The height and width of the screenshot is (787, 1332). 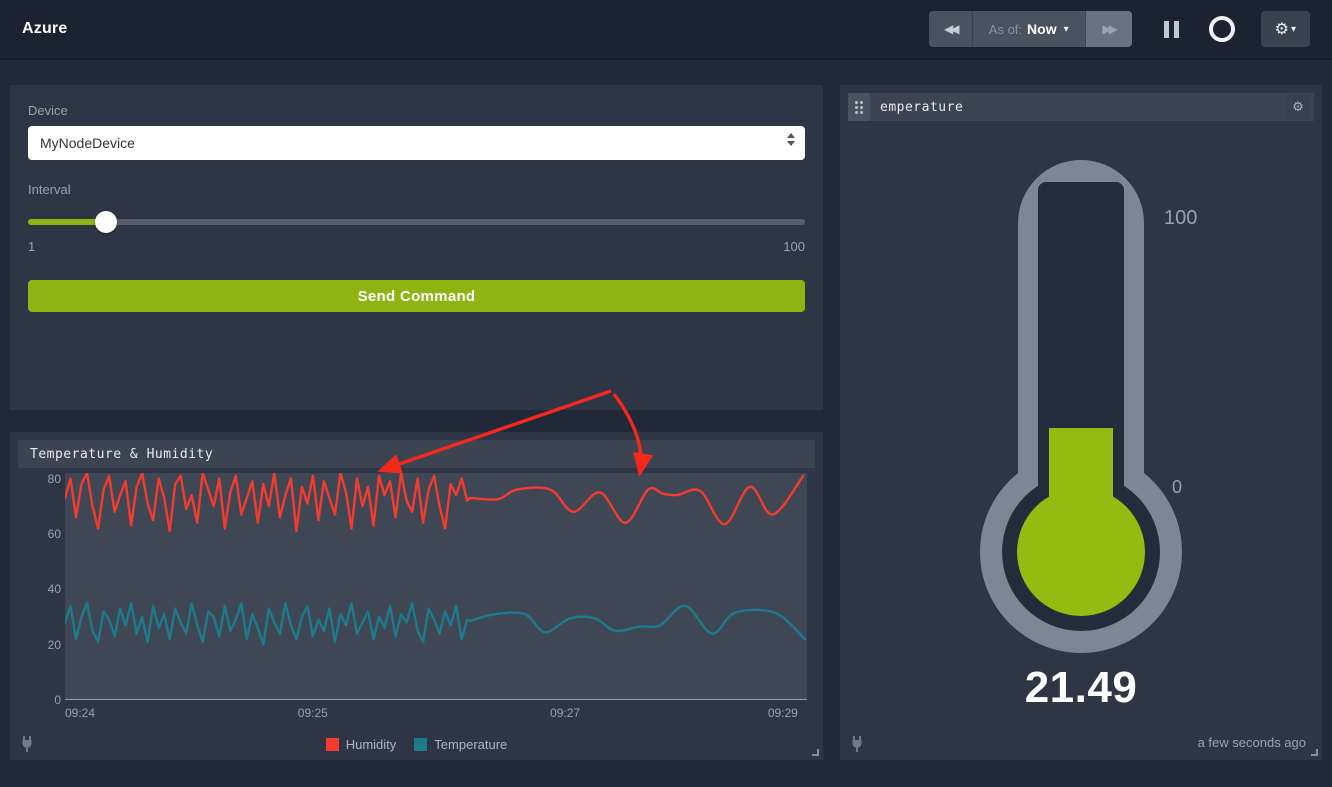 I want to click on gauge-min-label: 0, so click(x=1177, y=487).